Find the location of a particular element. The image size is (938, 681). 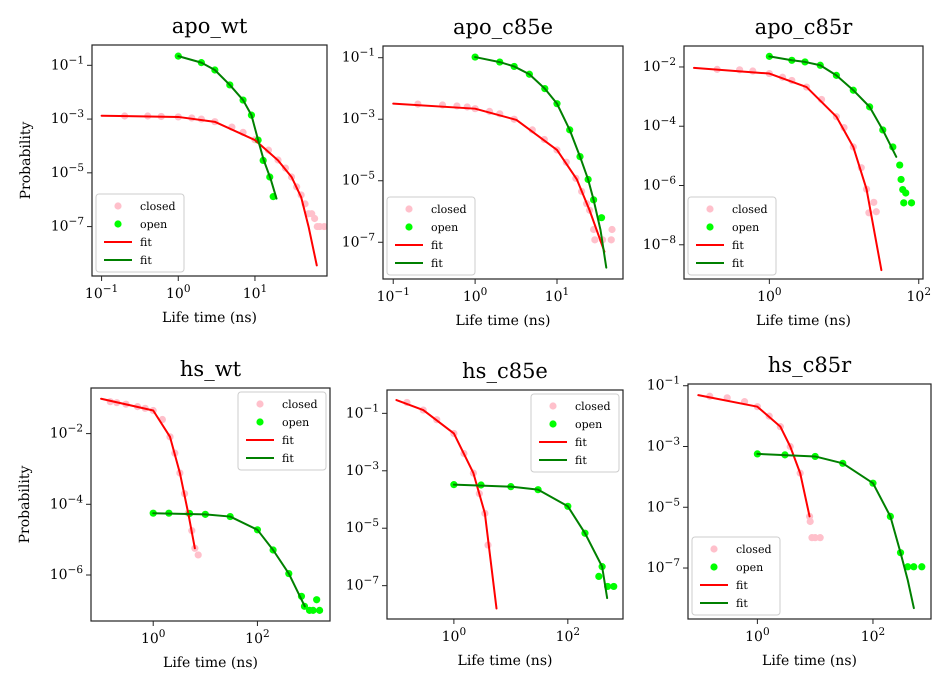

chart-title: hs_c85r is located at coordinates (810, 365).